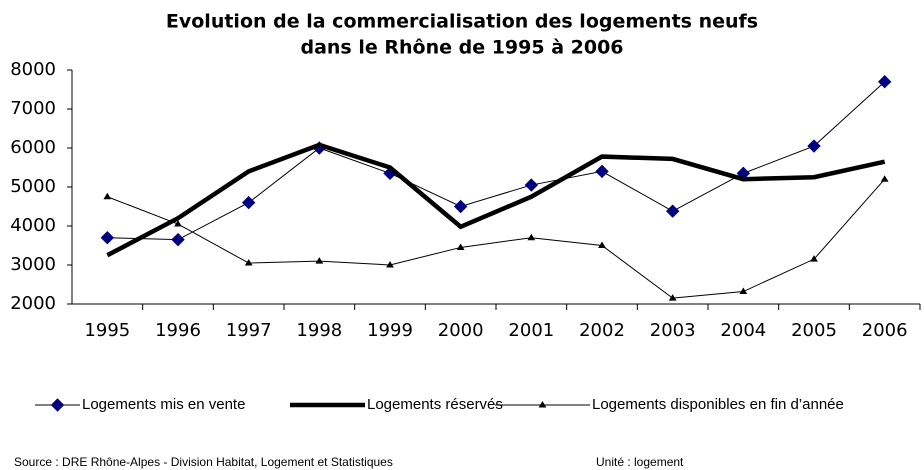  I want to click on legend-label: Logements disponibles en fin d’année, so click(718, 404).